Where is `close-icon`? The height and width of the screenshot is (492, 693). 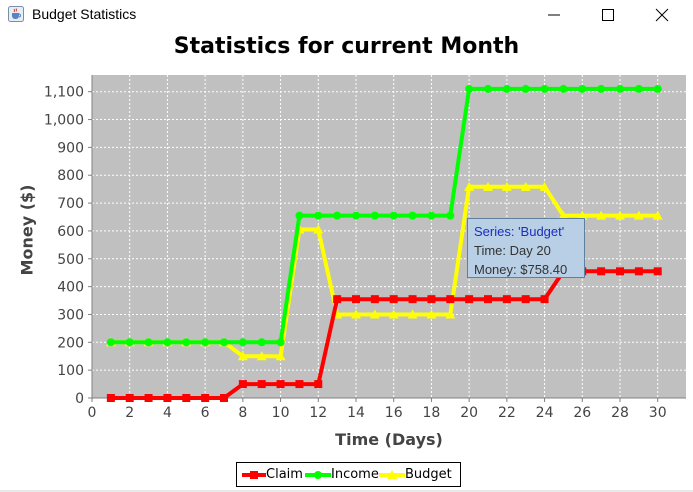 close-icon is located at coordinates (662, 15).